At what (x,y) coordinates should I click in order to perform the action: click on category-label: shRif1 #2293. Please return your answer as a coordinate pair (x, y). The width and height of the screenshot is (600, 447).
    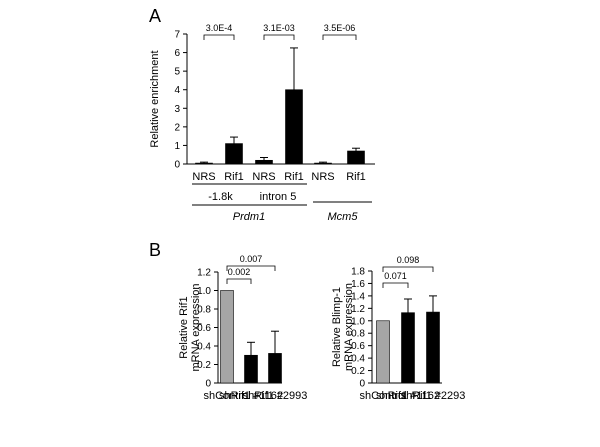
    Looking at the image, I should click on (433, 396).